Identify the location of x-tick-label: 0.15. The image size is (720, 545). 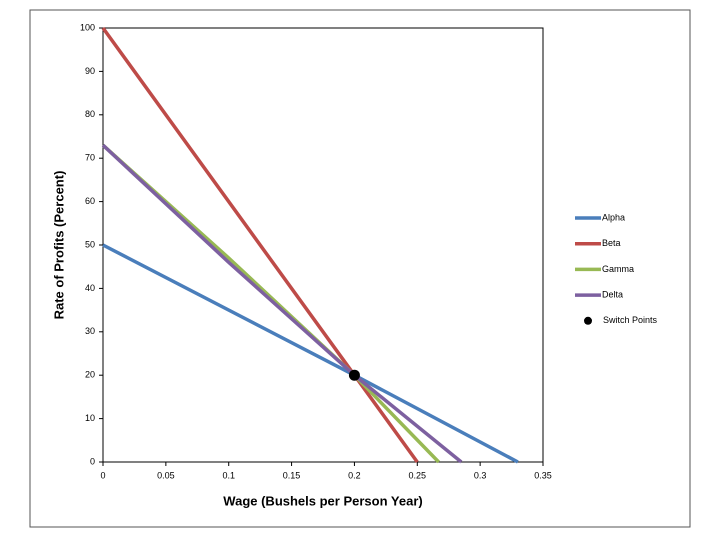
(292, 475).